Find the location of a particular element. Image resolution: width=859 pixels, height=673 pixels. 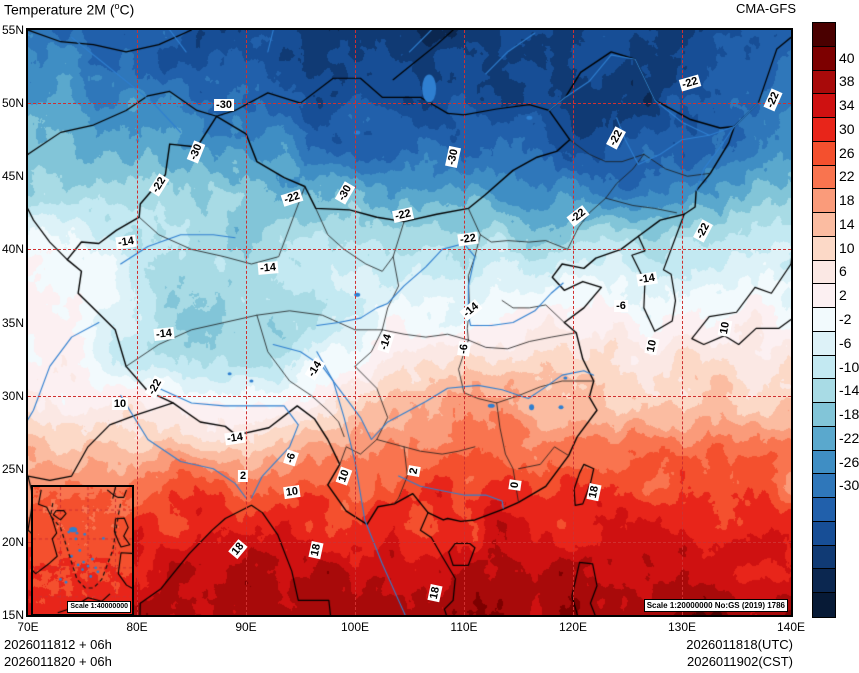

colorbar-tick--14: -14 is located at coordinates (849, 390).